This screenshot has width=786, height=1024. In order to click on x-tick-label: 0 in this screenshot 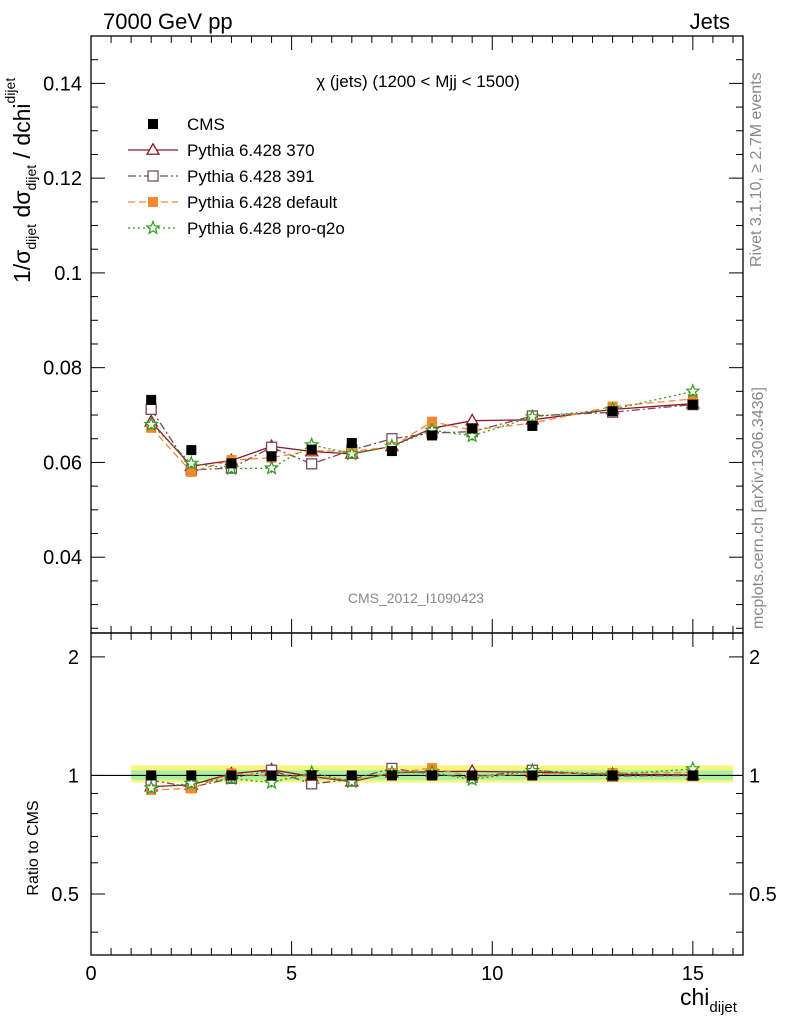, I will do `click(90, 974)`.